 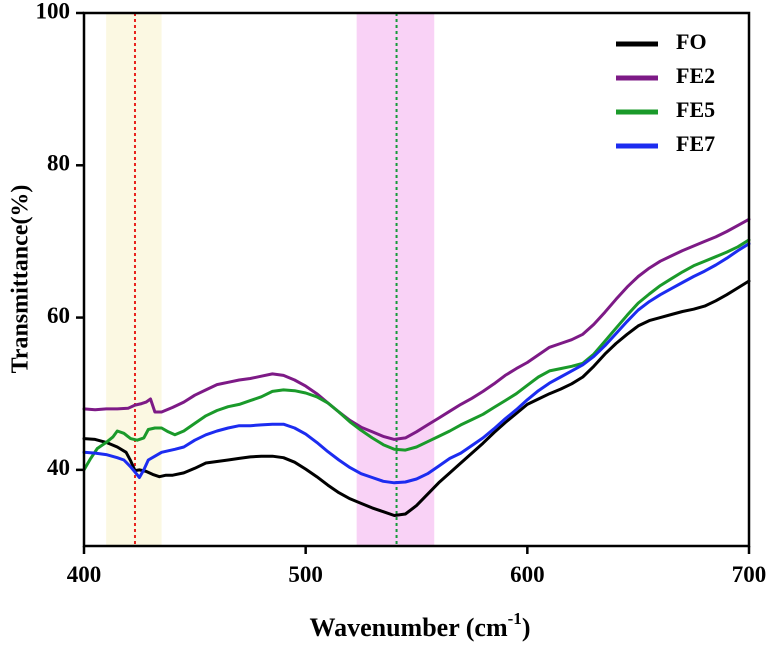 What do you see at coordinates (84, 574) in the screenshot?
I see `x-tick-label: 400` at bounding box center [84, 574].